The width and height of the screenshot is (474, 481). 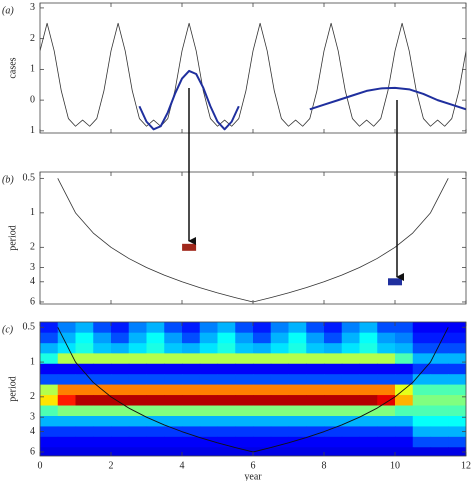 What do you see at coordinates (395, 282) in the screenshot?
I see `marker` at bounding box center [395, 282].